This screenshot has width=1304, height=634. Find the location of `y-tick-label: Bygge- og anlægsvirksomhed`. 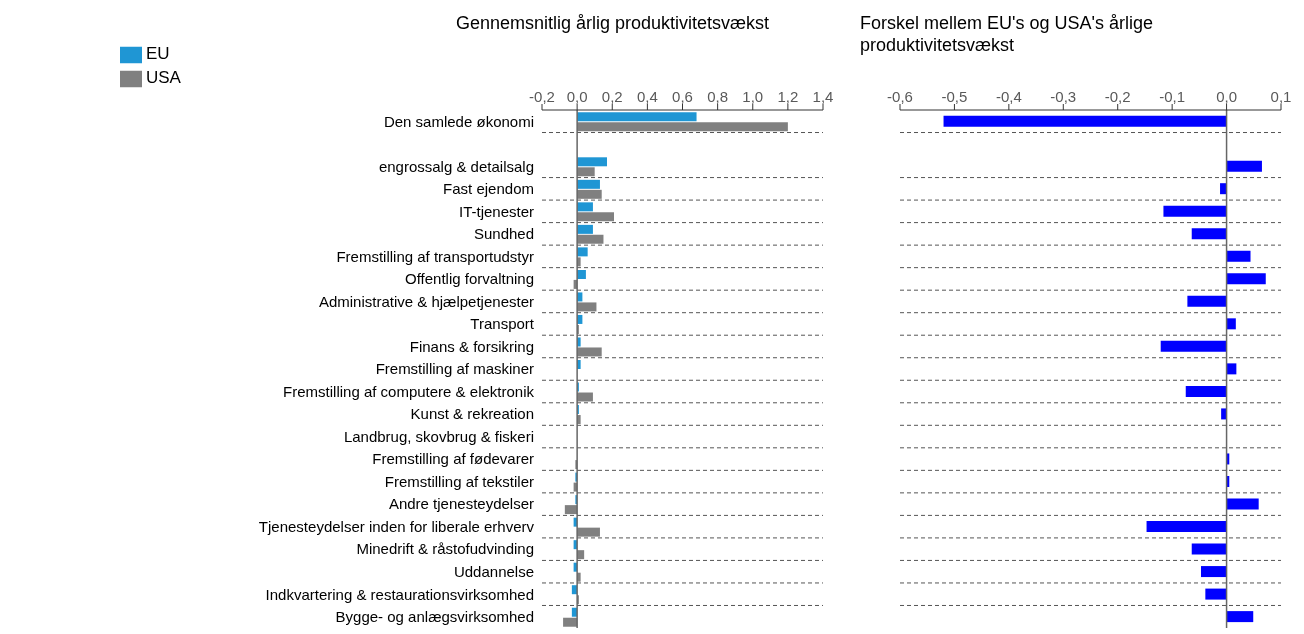

y-tick-label: Bygge- og anlægsvirksomhed is located at coordinates (434, 617).